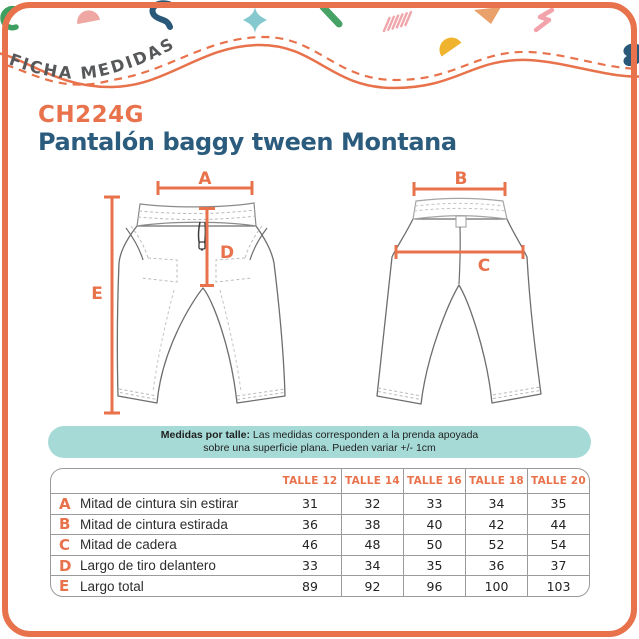 This screenshot has width=639, height=639. What do you see at coordinates (484, 266) in the screenshot?
I see `measure-label-c: C` at bounding box center [484, 266].